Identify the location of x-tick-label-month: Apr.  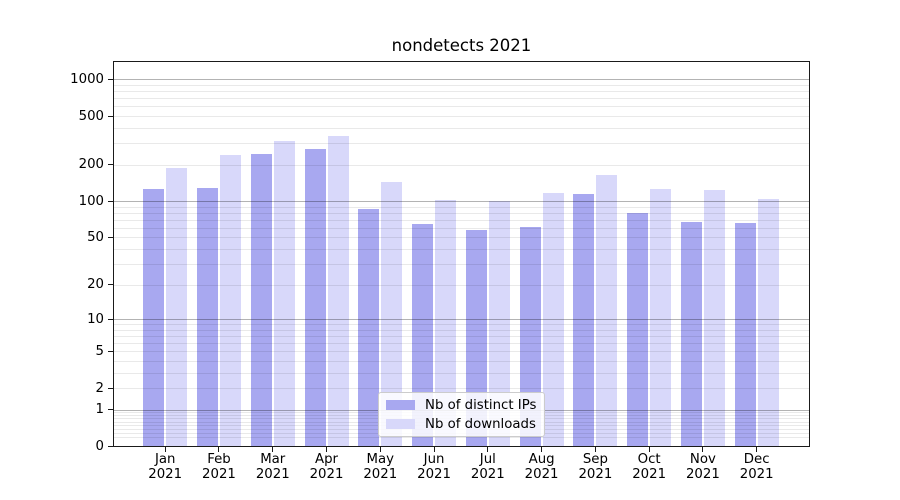
(326, 459).